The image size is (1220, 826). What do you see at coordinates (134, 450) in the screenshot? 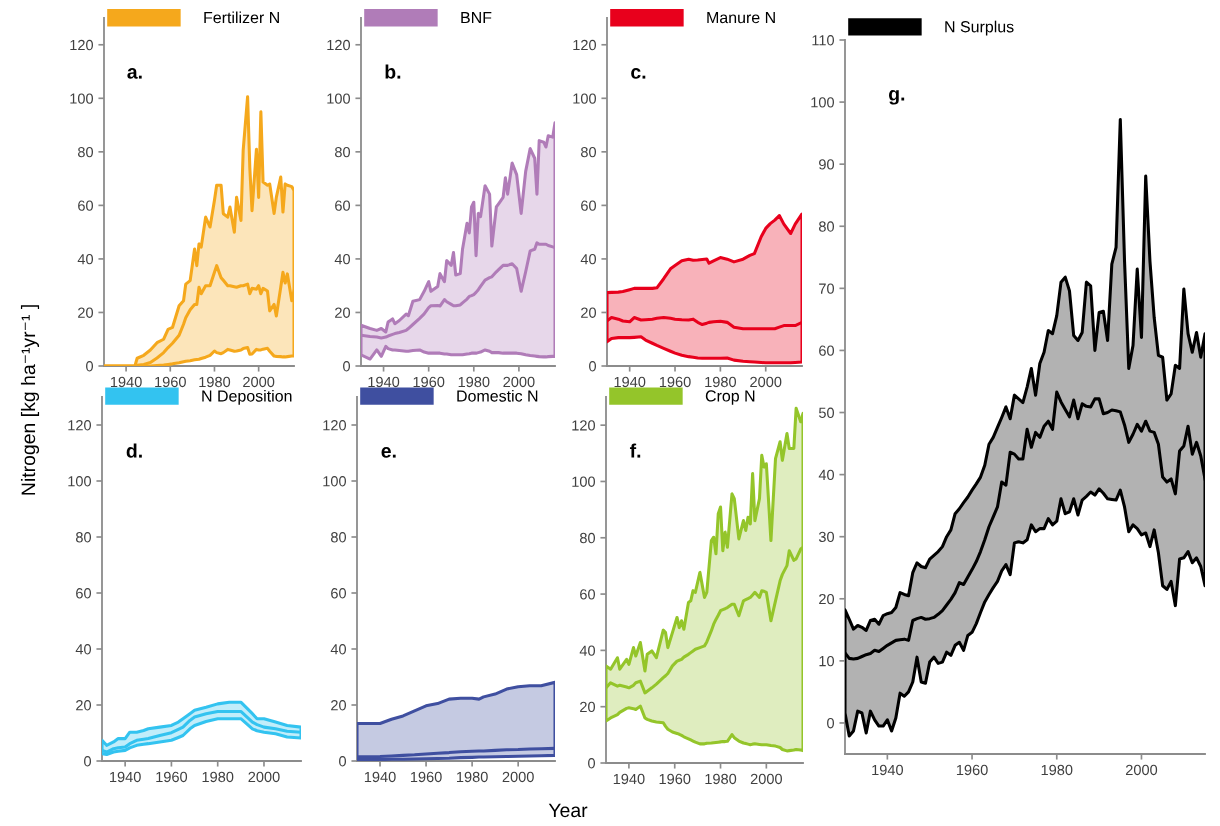
I see `text: d.` at bounding box center [134, 450].